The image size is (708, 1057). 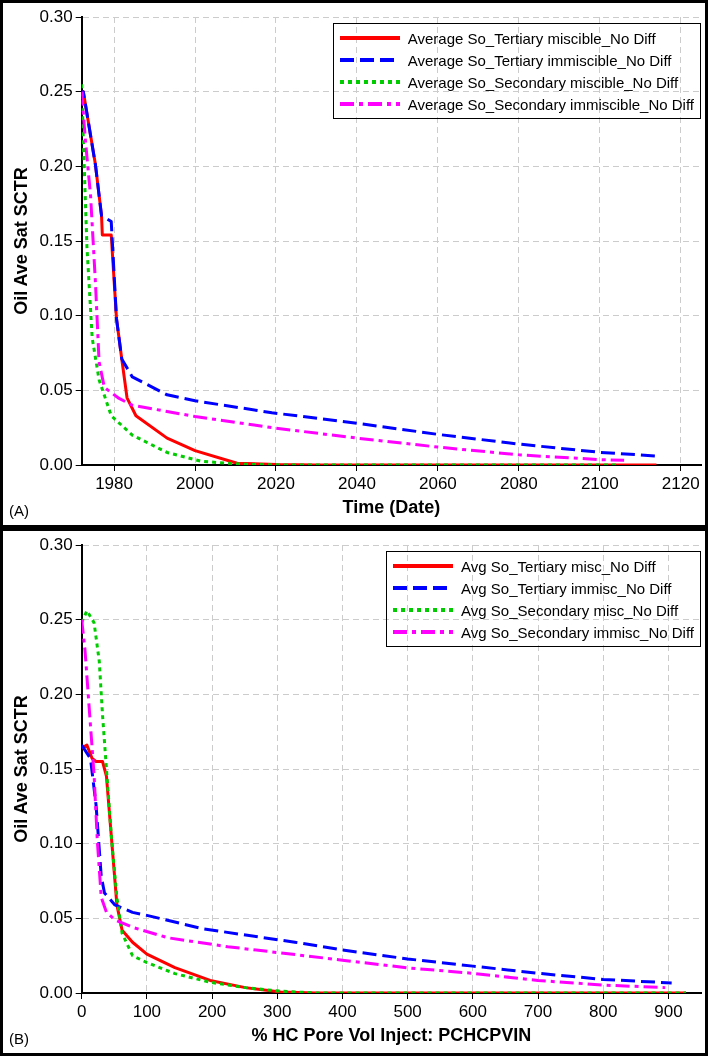 What do you see at coordinates (473, 1011) in the screenshot?
I see `x-tick-label: 600` at bounding box center [473, 1011].